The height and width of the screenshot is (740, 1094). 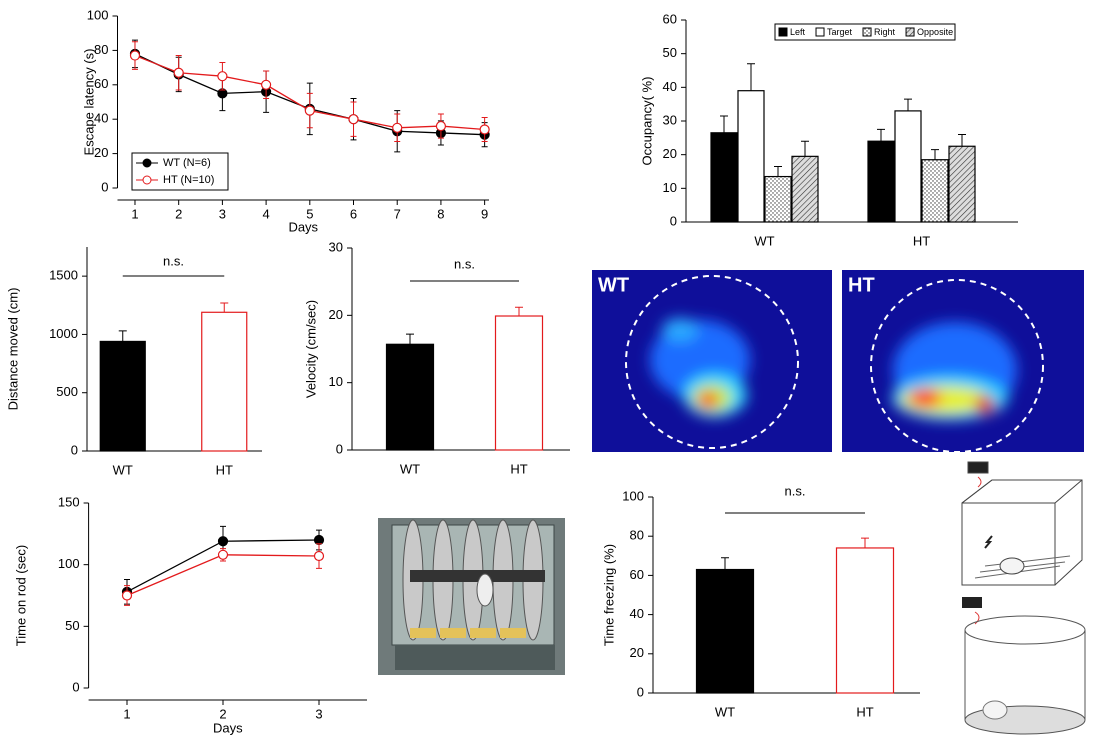 I want to click on legend-label: Opposite, so click(x=935, y=32).